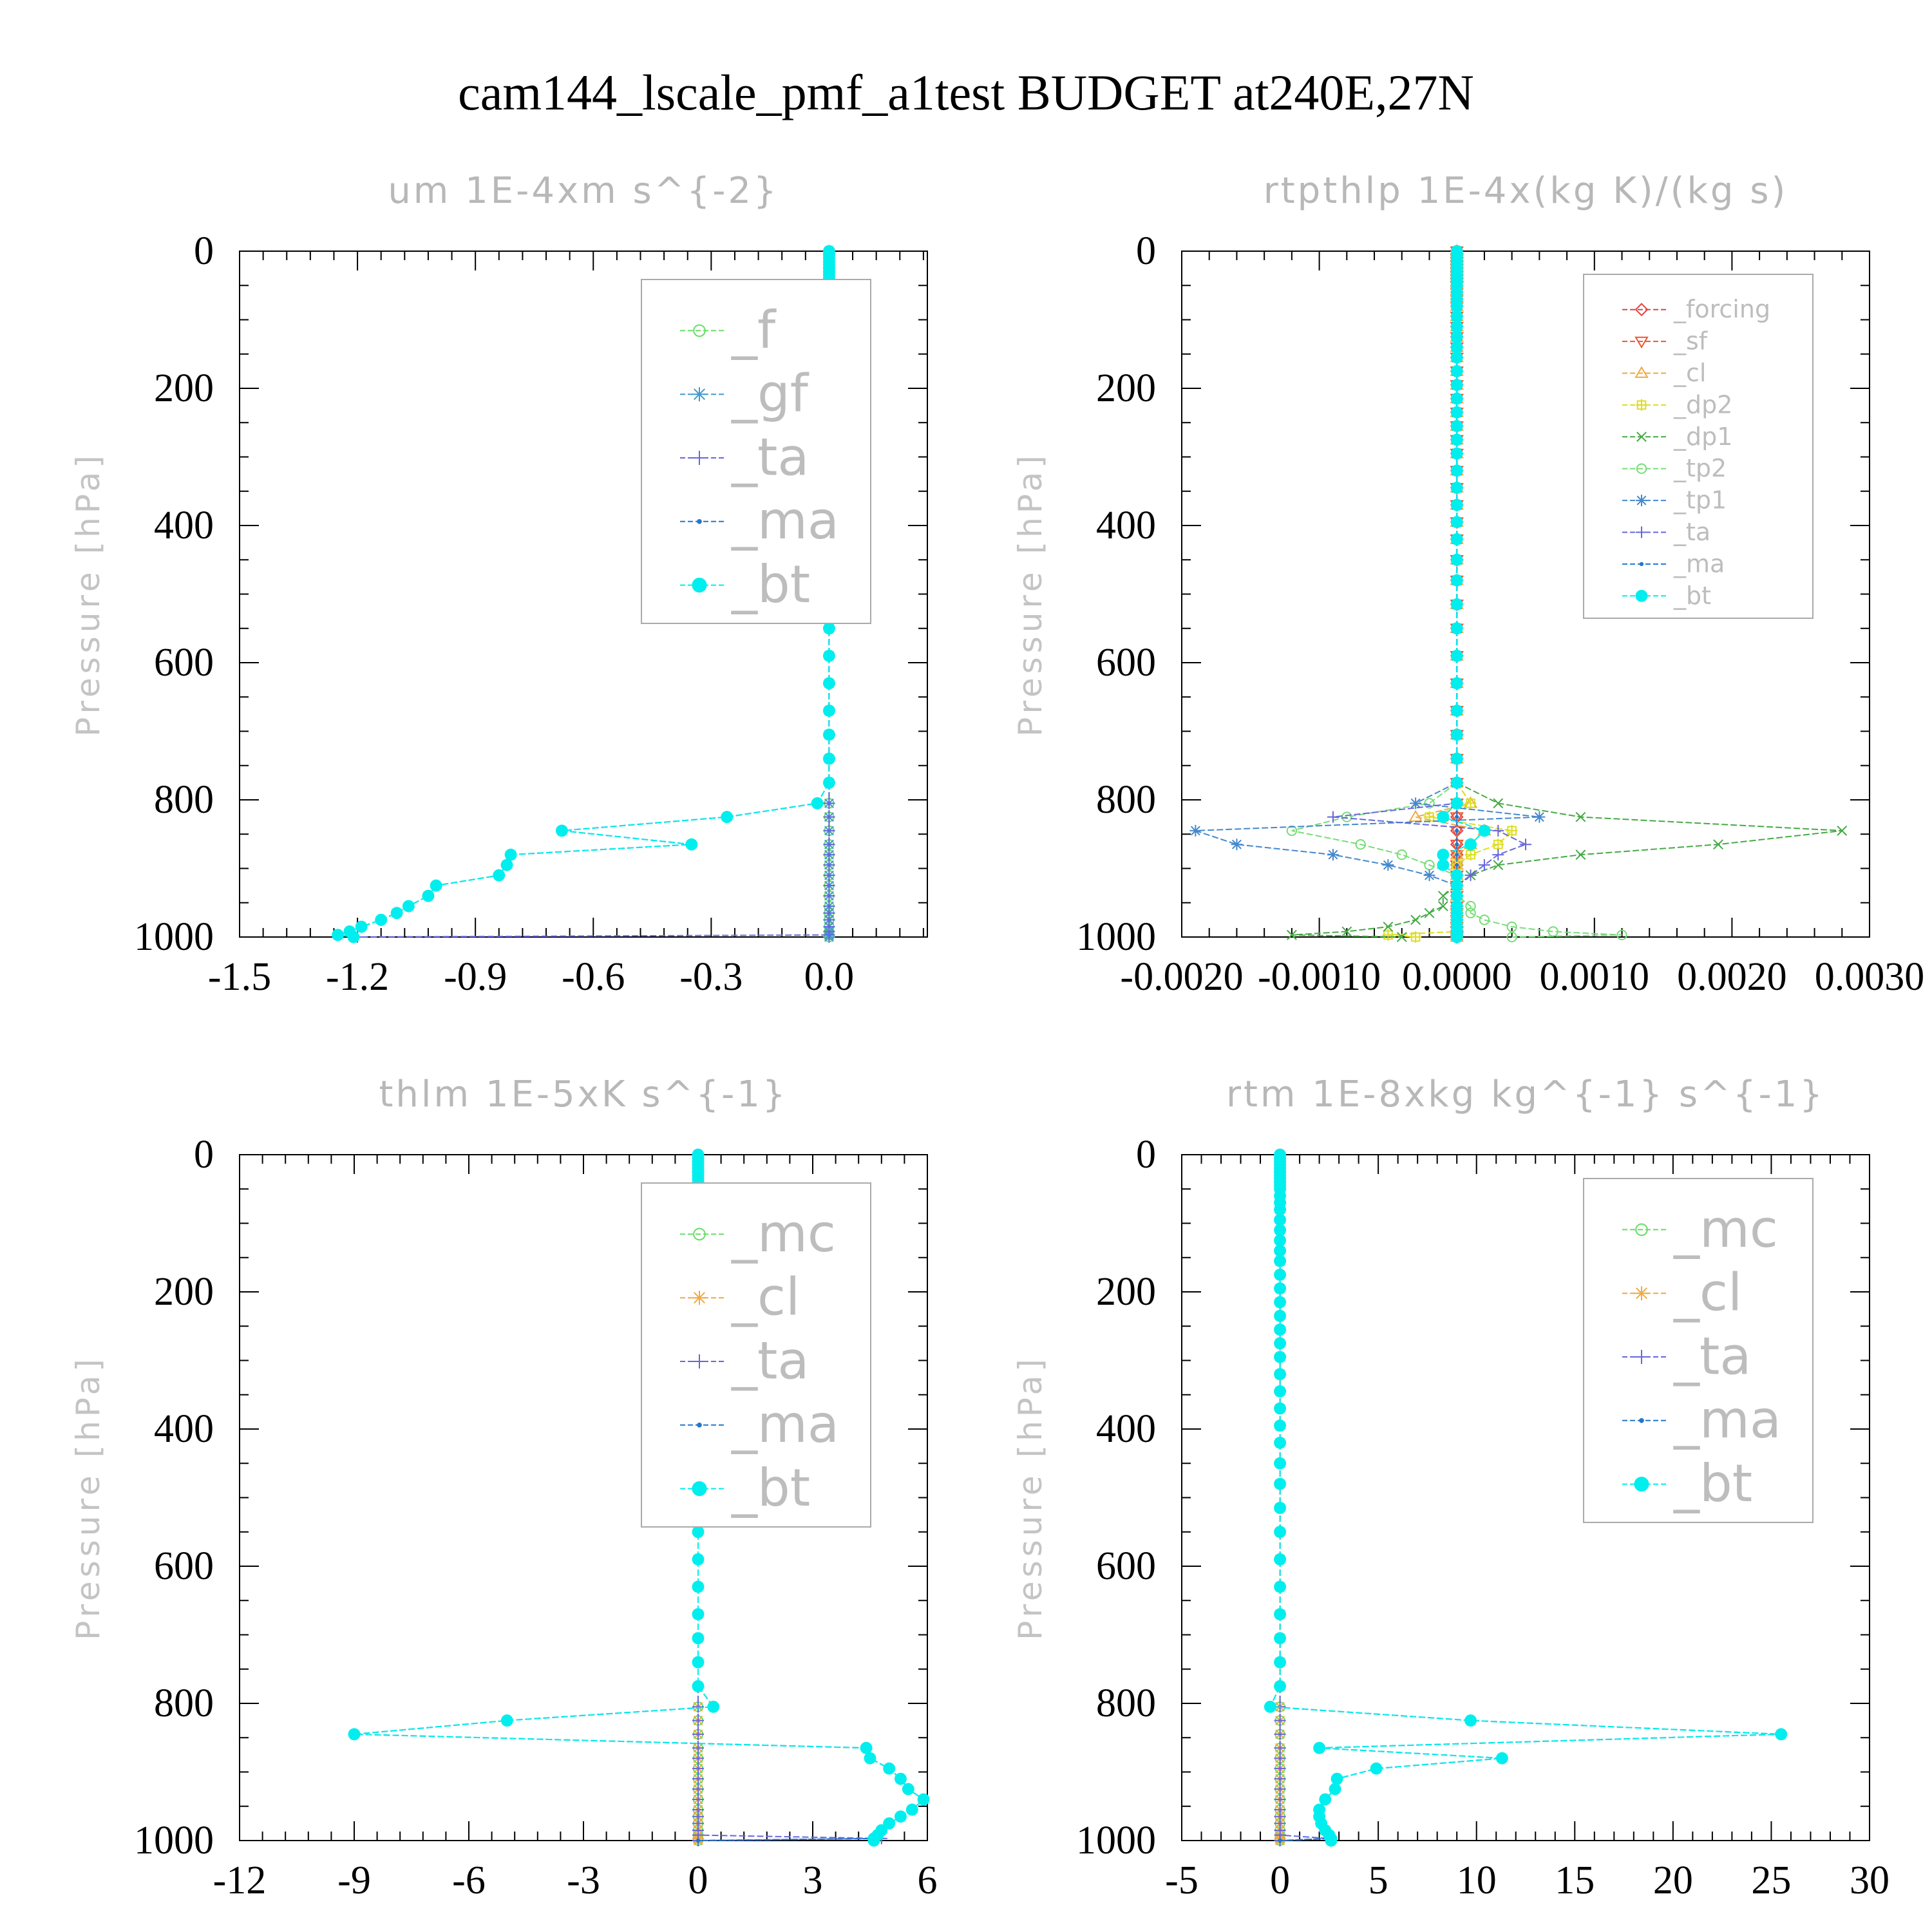 Image resolution: width=1932 pixels, height=1932 pixels. Describe the element at coordinates (240, 977) in the screenshot. I see `x-tick-label: -1.5` at that location.